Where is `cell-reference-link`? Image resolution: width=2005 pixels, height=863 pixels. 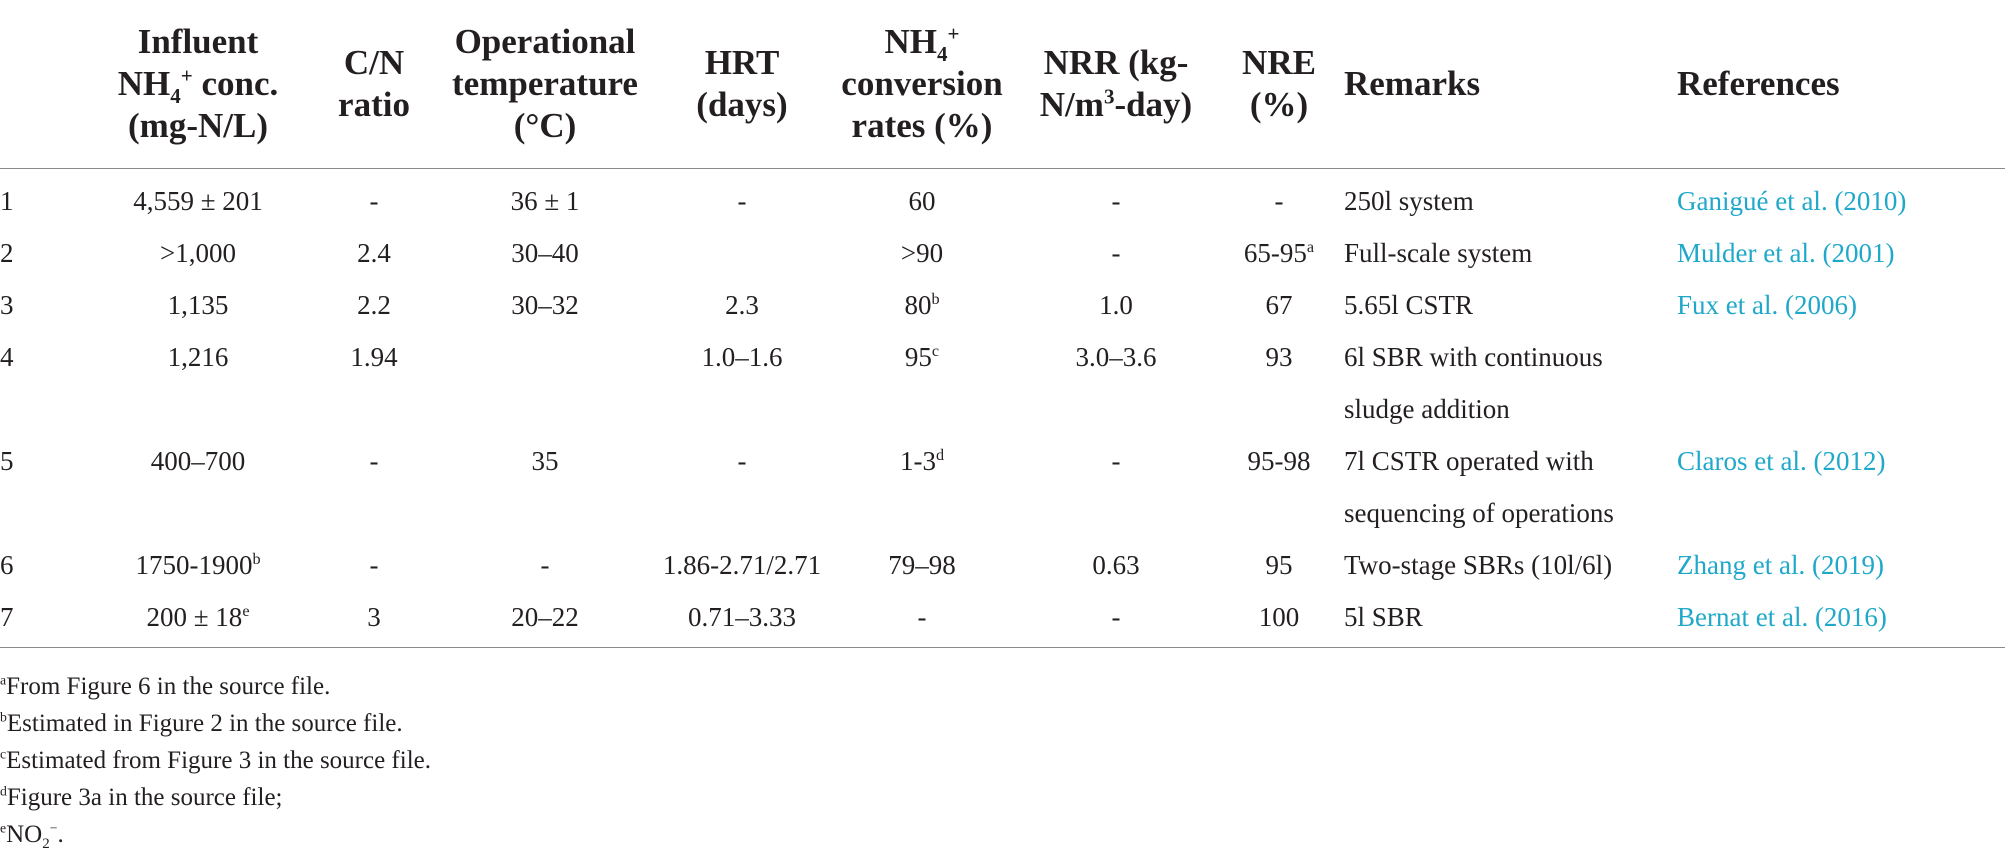
cell-reference-link is located at coordinates (1841, 383).